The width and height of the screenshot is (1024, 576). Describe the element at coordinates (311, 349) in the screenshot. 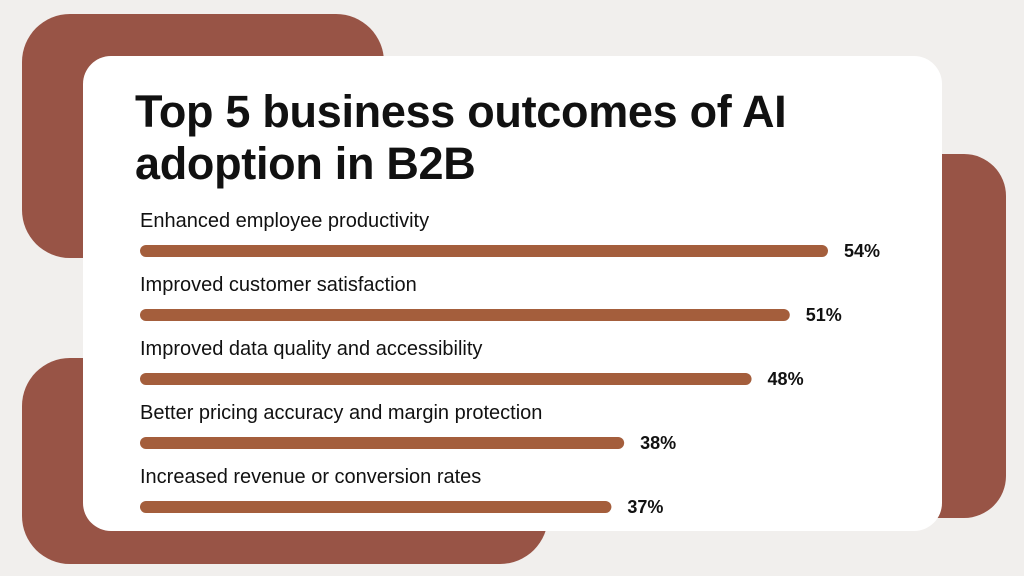

I see `category-label: Improved data quality and accessibility` at that location.